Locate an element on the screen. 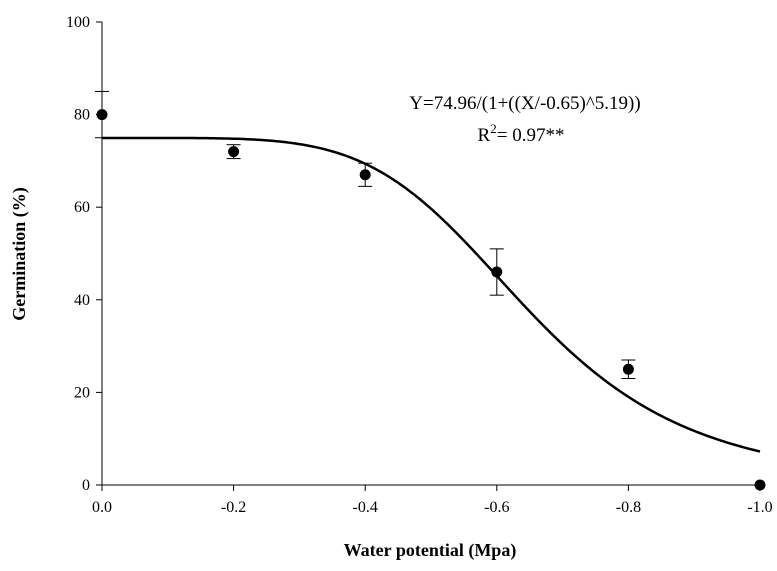  fit-equation-annotation: Y=74.96/(1+((X/-0.65)^5.19)) R2= 0.97** is located at coordinates (524, 119).